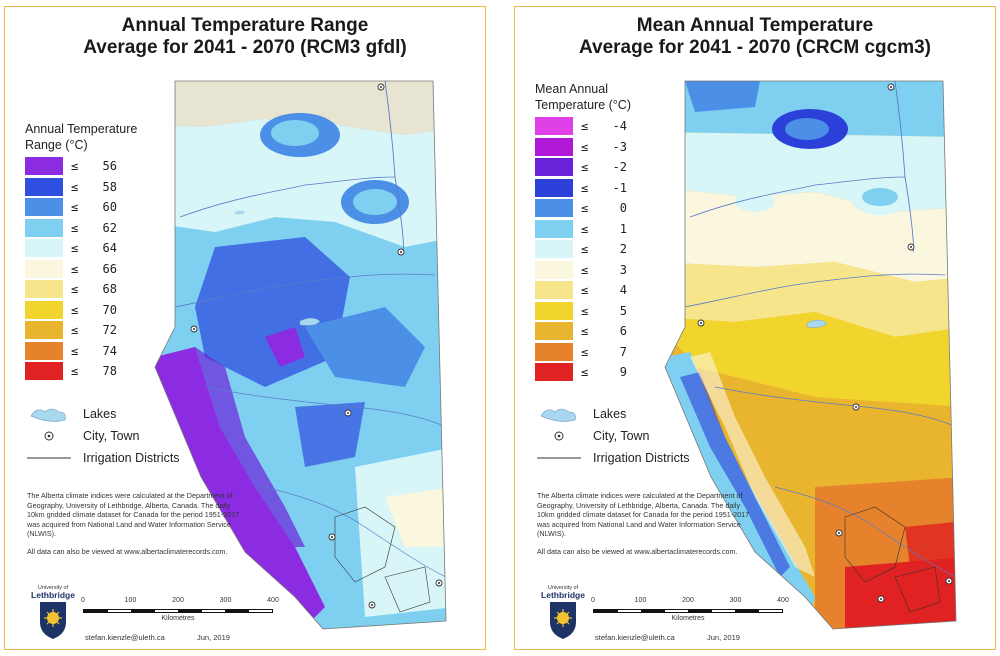  What do you see at coordinates (783, 600) in the screenshot?
I see `scale-tick-label: 400` at bounding box center [783, 600].